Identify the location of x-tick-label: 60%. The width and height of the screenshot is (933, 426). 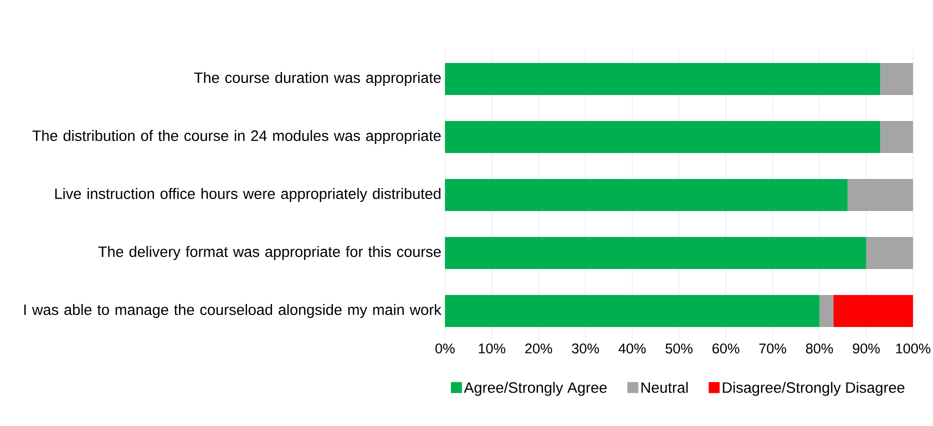
(726, 349).